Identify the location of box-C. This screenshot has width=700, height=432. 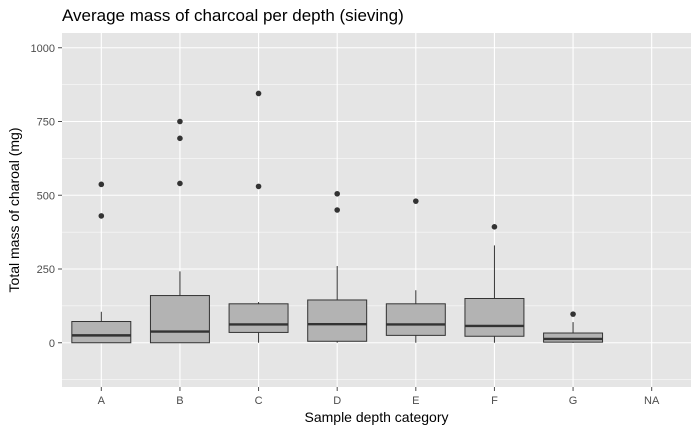
(258, 216).